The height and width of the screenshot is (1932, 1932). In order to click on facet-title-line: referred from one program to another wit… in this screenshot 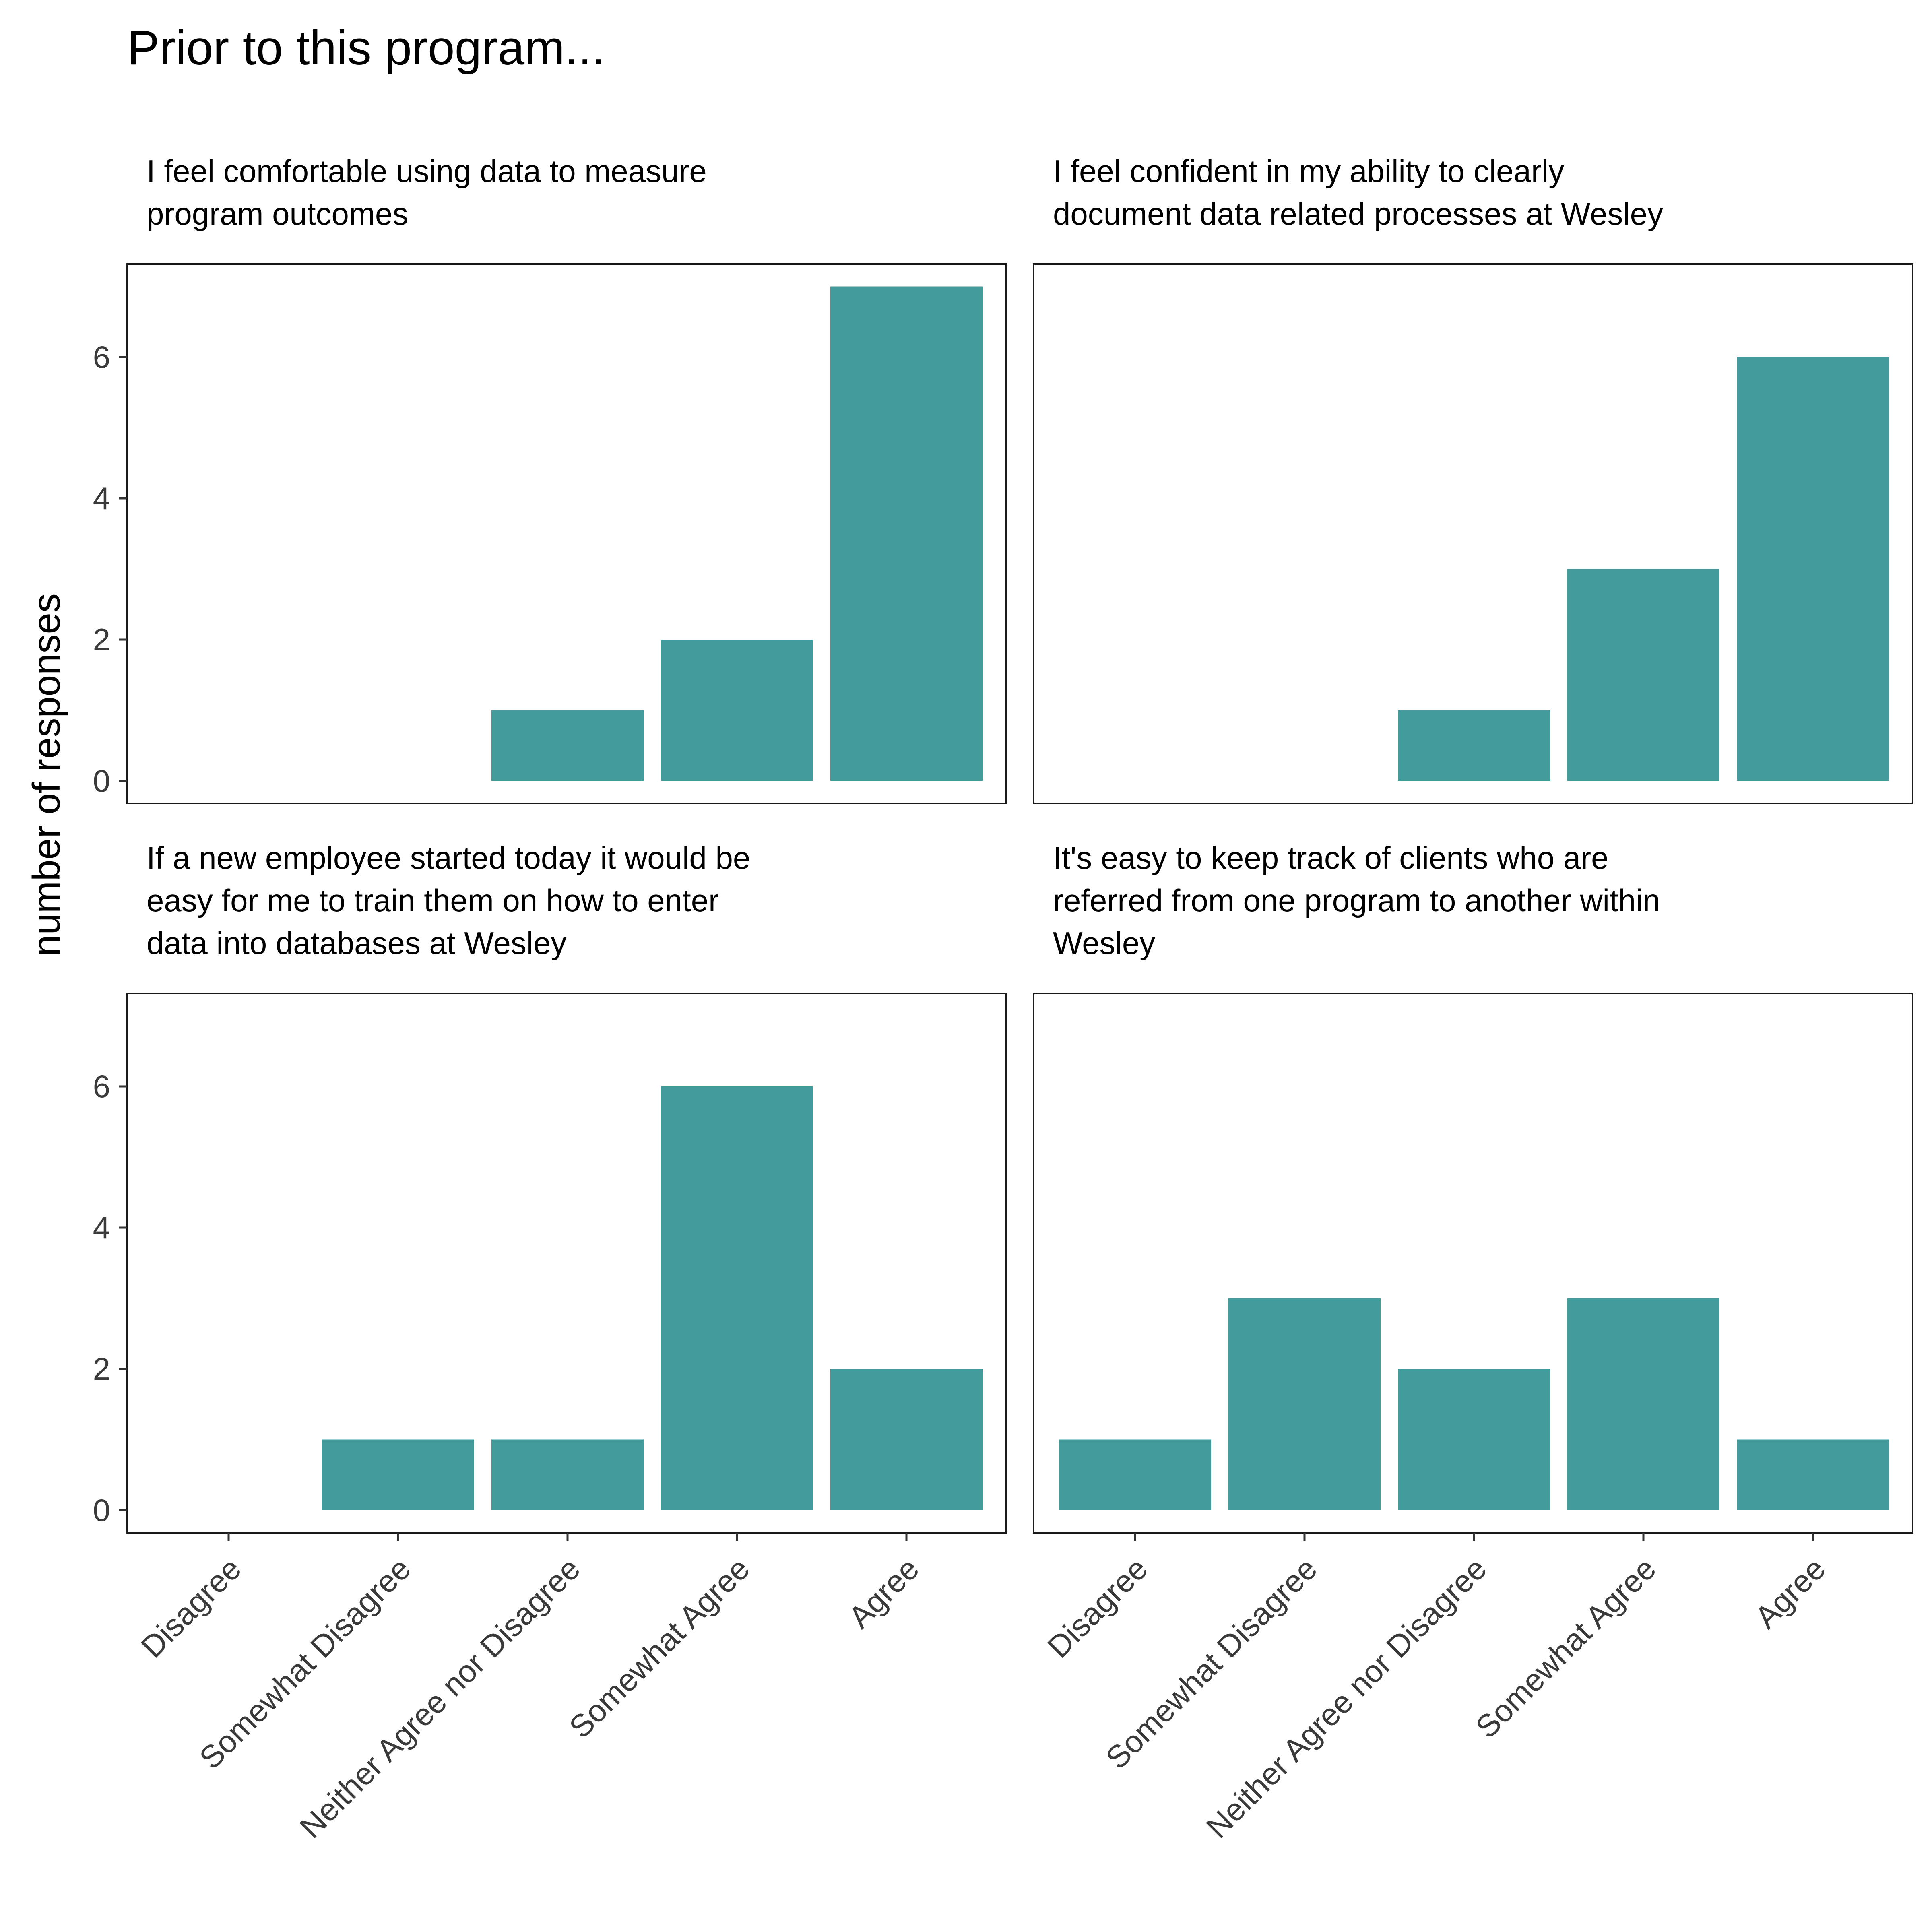, I will do `click(1356, 900)`.